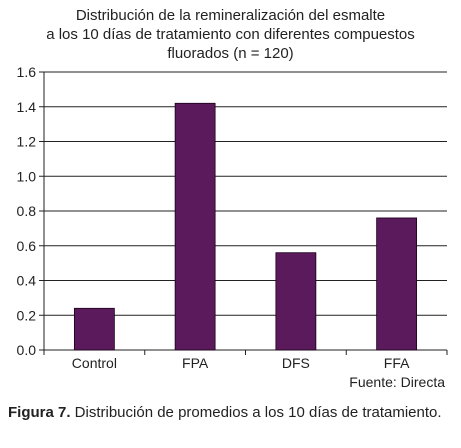 The height and width of the screenshot is (448, 461). Describe the element at coordinates (27, 107) in the screenshot. I see `y-tick-label: 1.4` at that location.